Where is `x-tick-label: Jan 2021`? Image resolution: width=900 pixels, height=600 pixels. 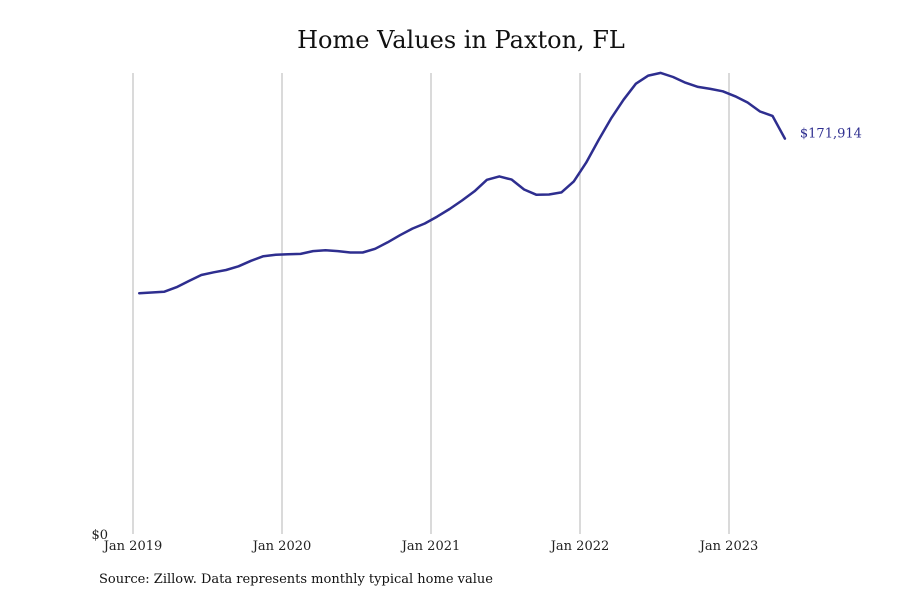
x-tick-label: Jan 2021 is located at coordinates (430, 546).